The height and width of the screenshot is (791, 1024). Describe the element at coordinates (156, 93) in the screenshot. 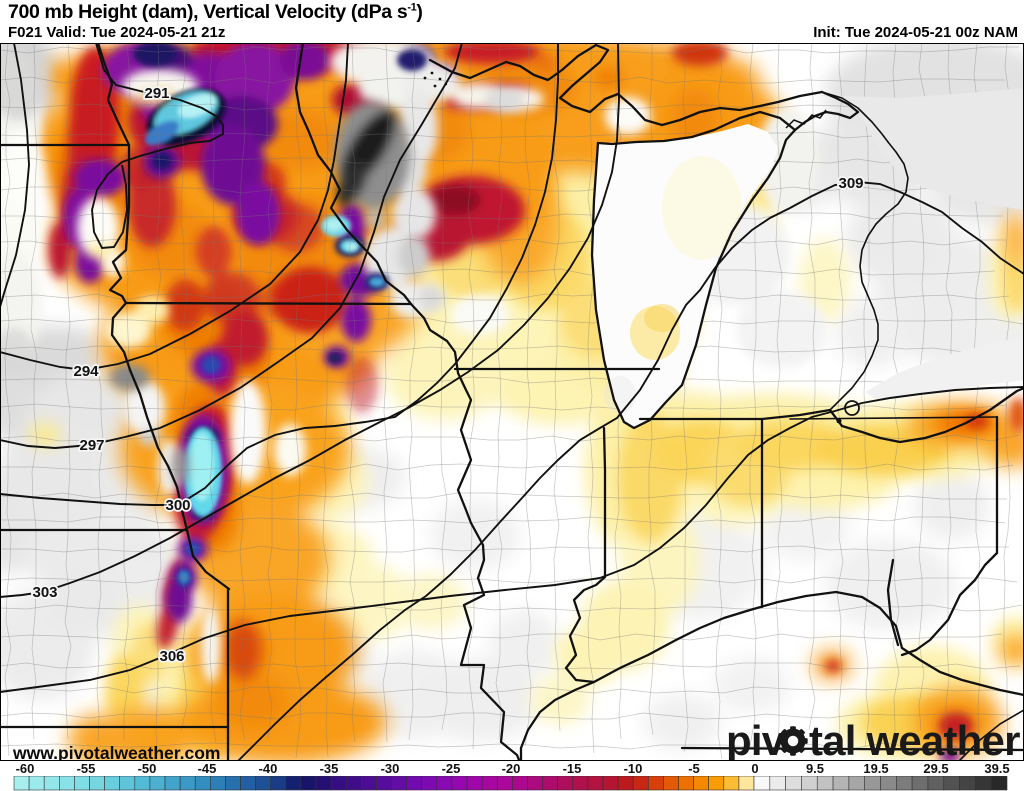

I see `svg-text: 291` at that location.